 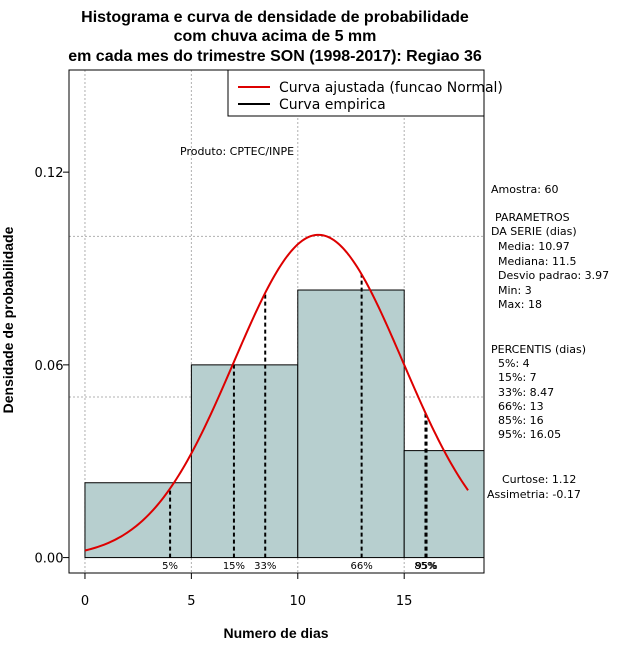 I want to click on percentil-85: 85%: 16, so click(x=521, y=420).